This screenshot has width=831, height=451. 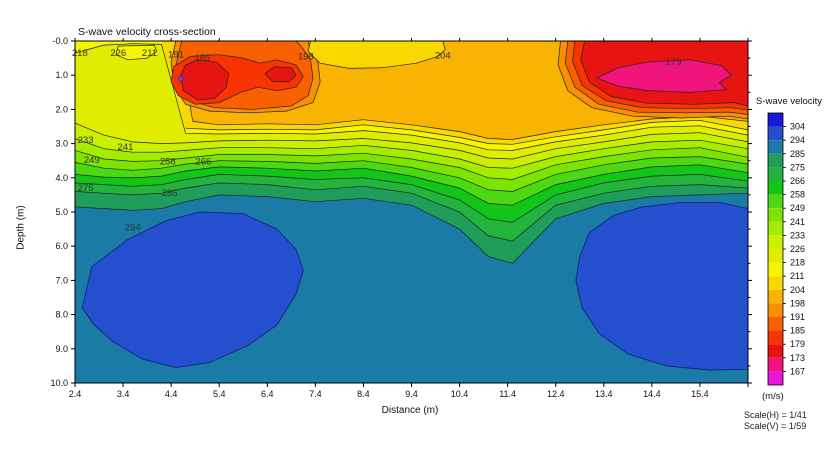 What do you see at coordinates (363, 394) in the screenshot?
I see `svg-text: 8.4` at bounding box center [363, 394].